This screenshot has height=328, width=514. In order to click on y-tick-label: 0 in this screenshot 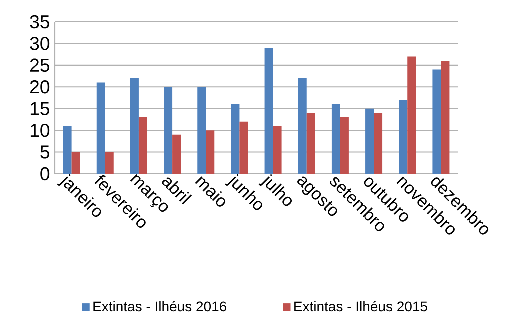, I will do `click(45, 174)`.